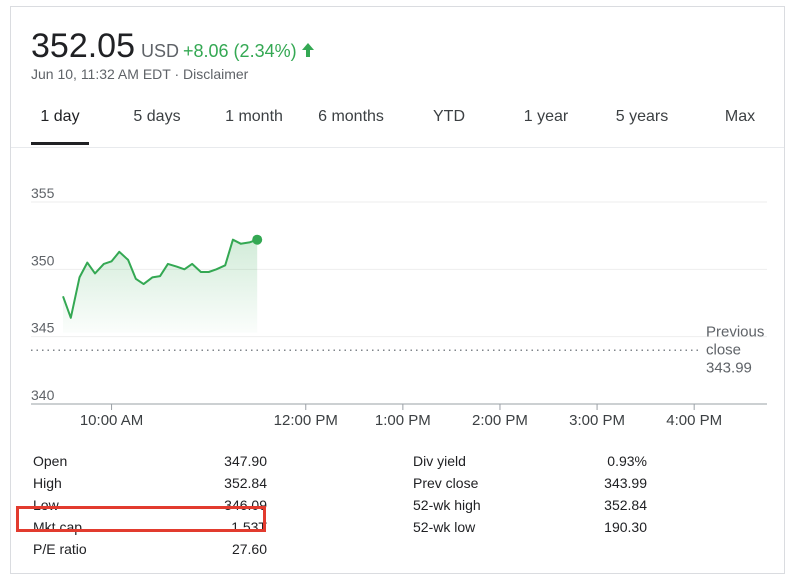 This screenshot has width=797, height=582. Describe the element at coordinates (533, 505) in the screenshot. I see `stat-row: 52-wk high 352.84` at that location.